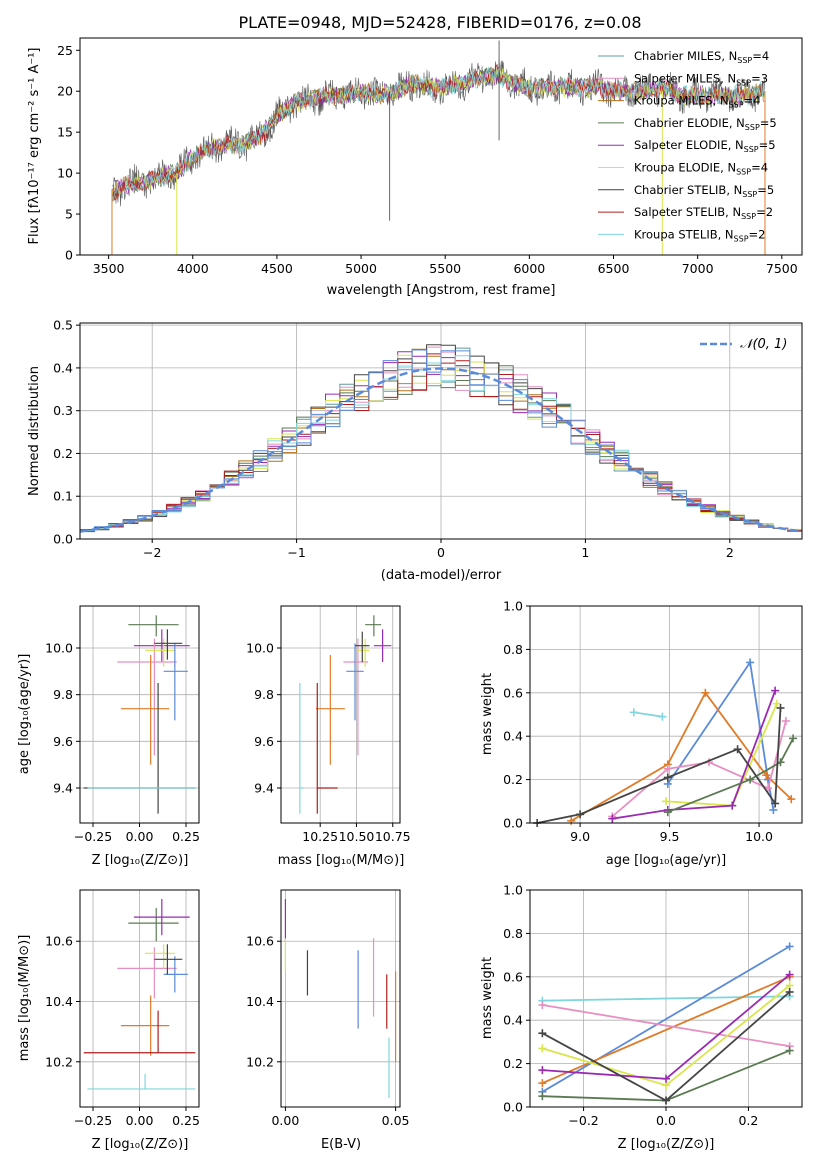  What do you see at coordinates (260, 1061) in the screenshot?
I see `y-tick-label: 10.2` at bounding box center [260, 1061].